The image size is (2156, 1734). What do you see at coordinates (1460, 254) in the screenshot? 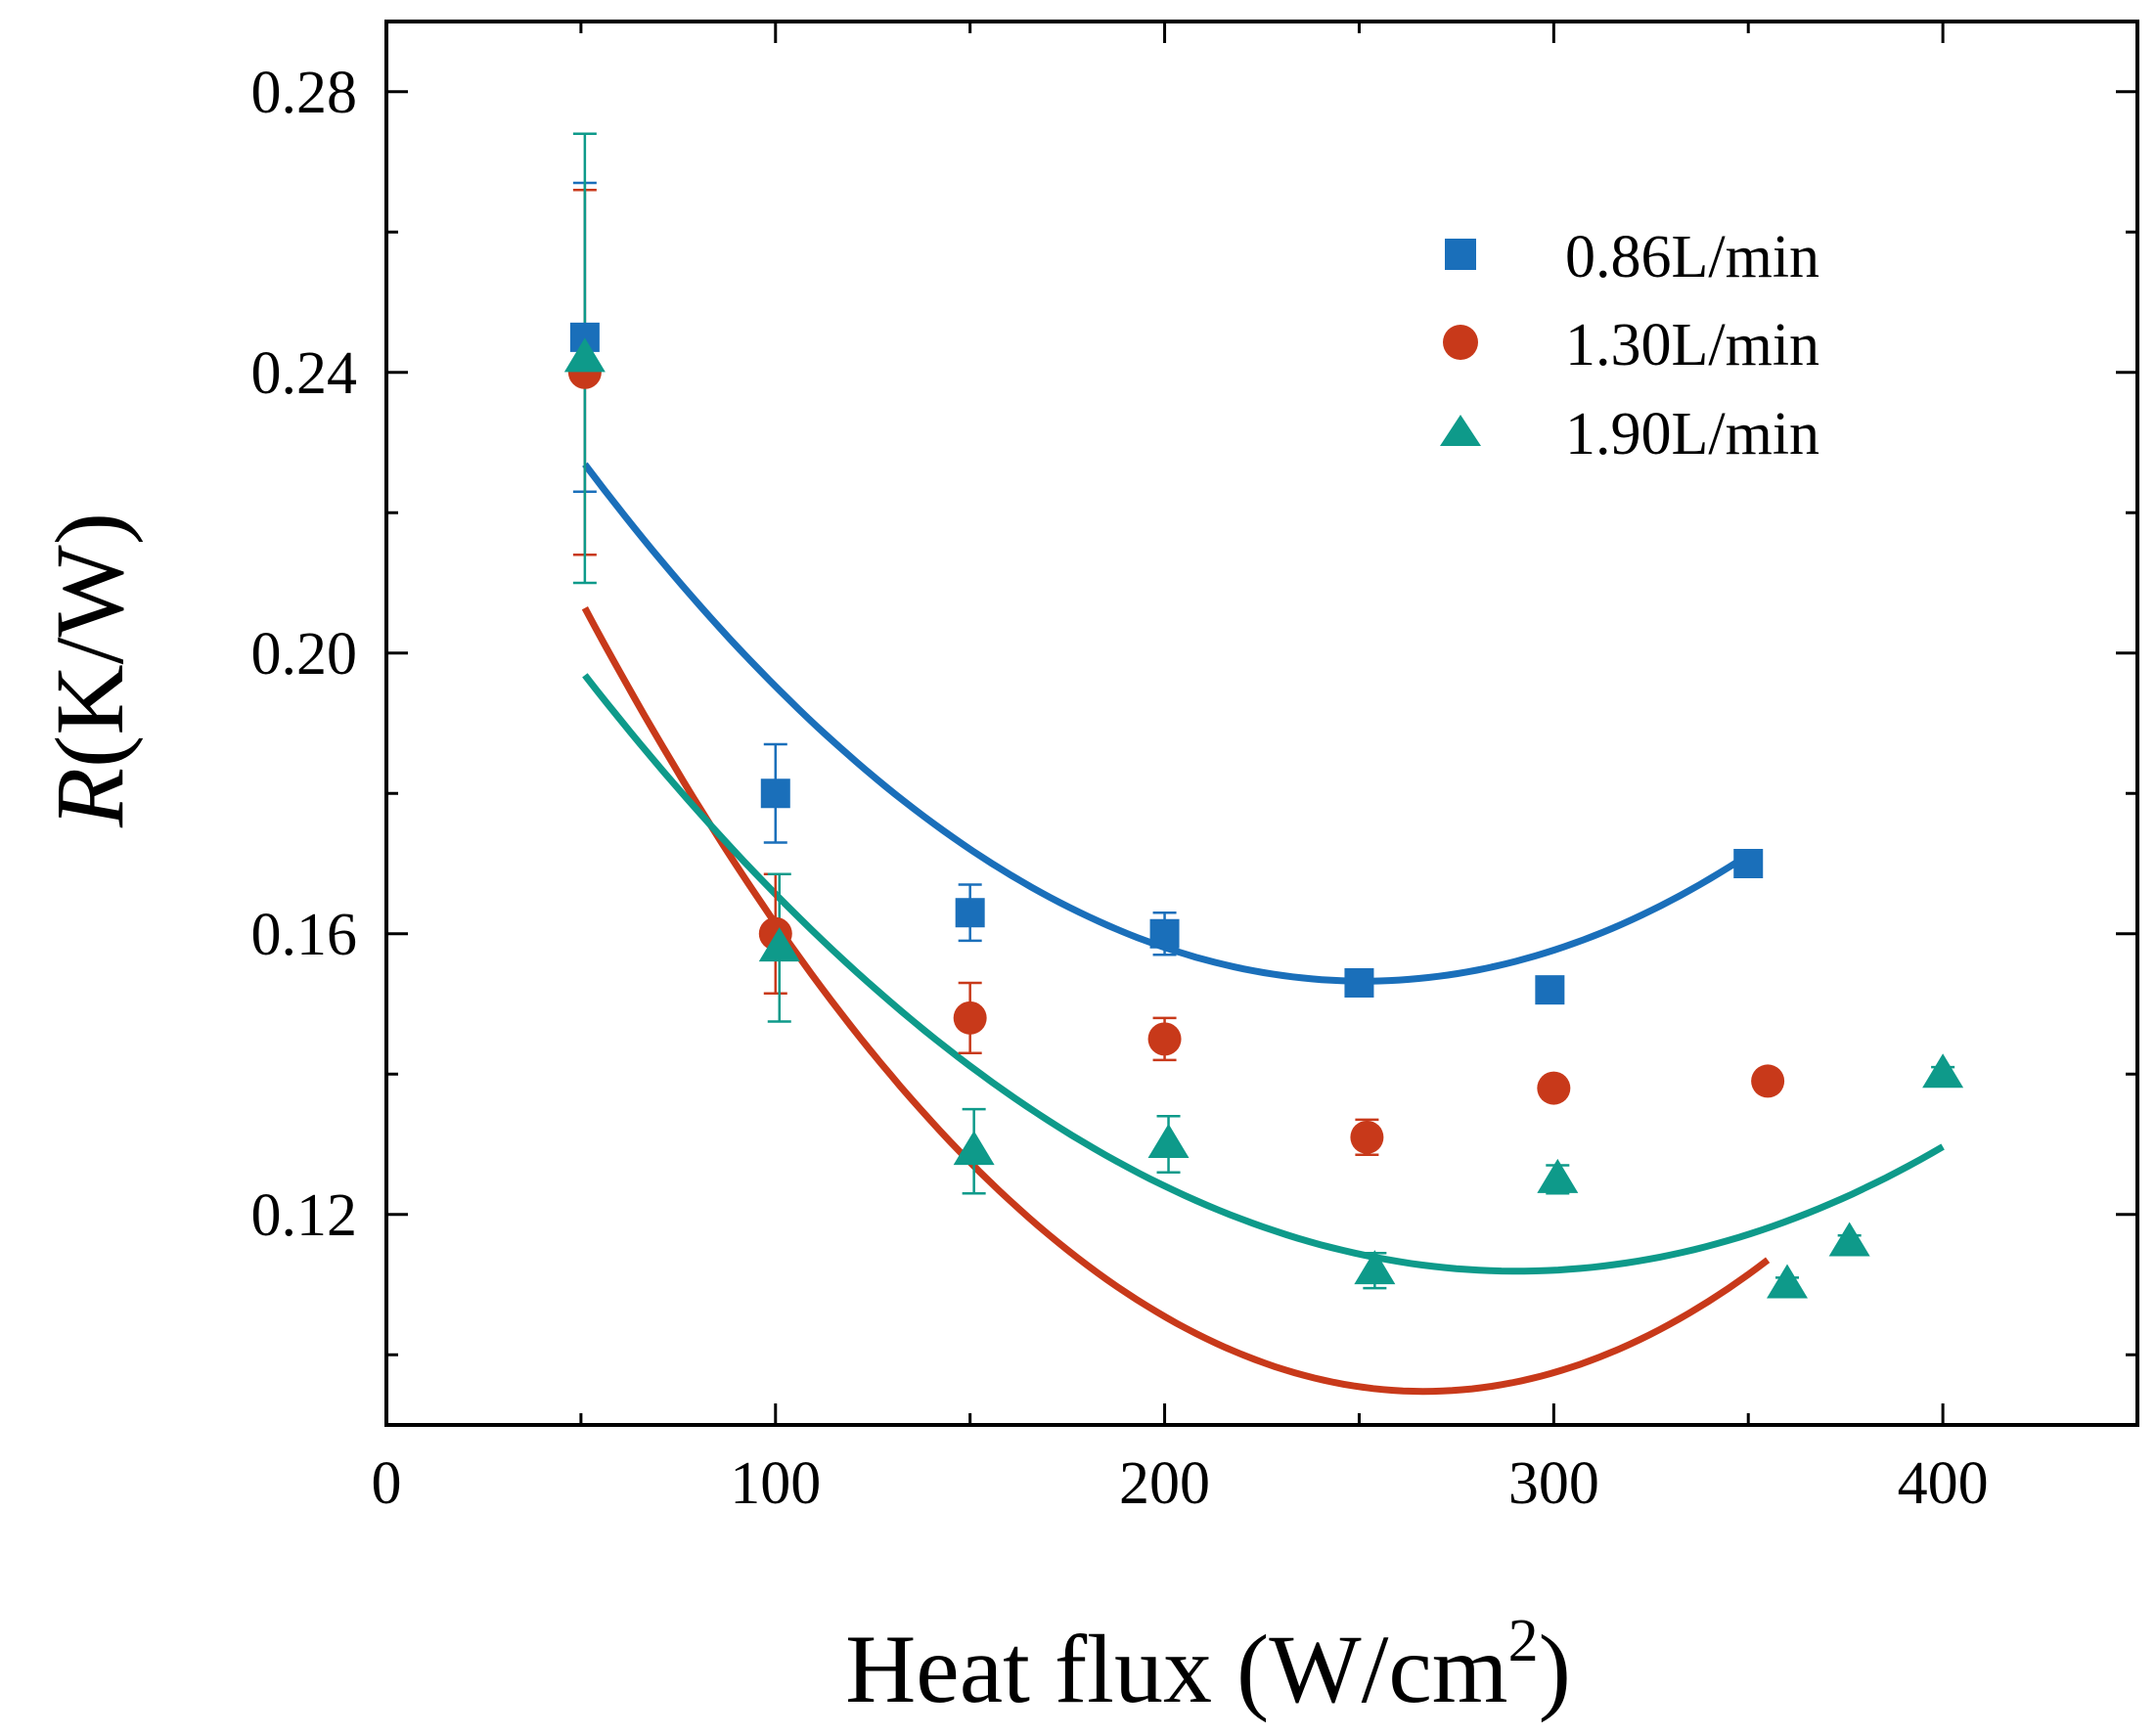
I see `legend-square-marker` at bounding box center [1460, 254].